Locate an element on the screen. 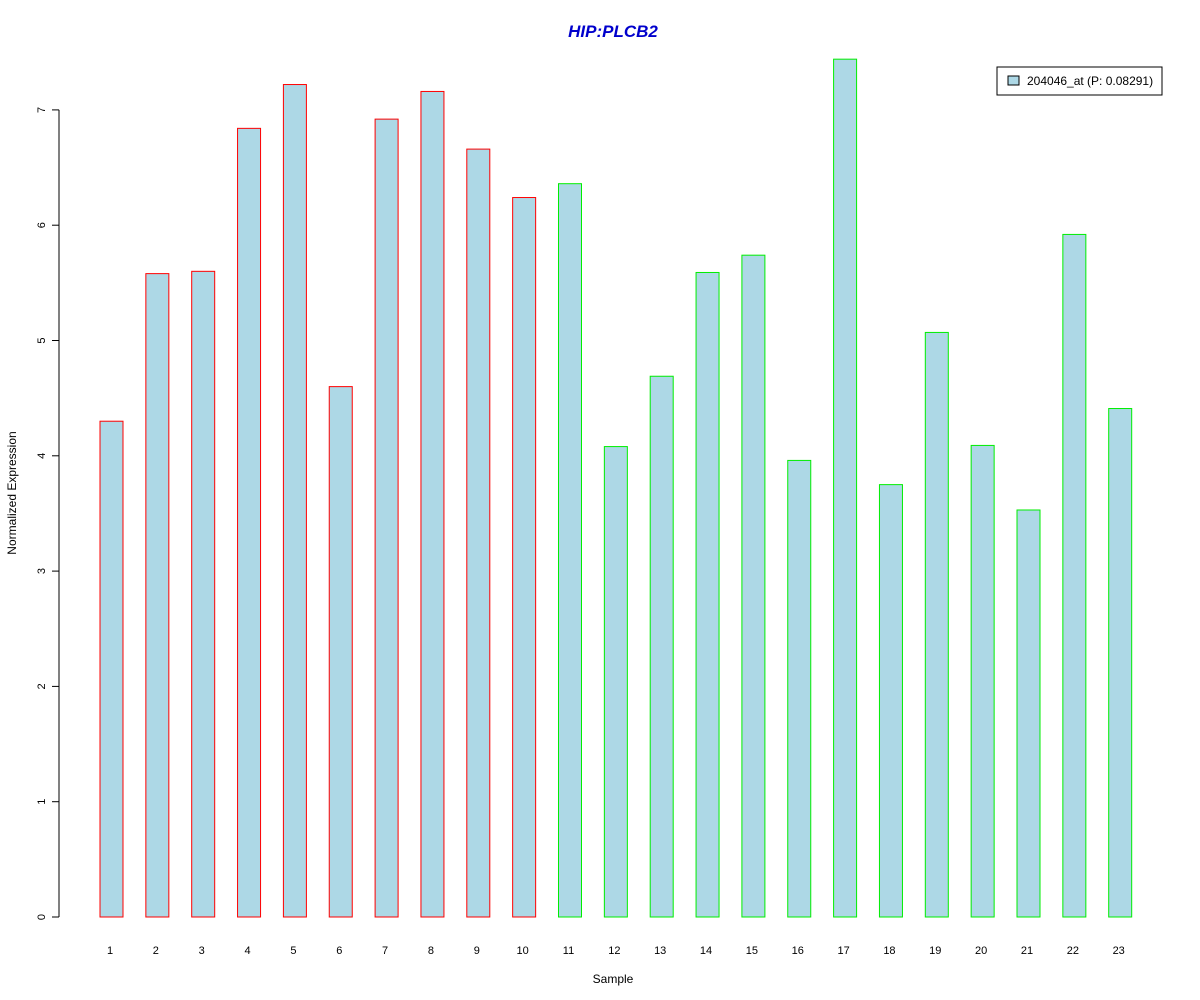 The image size is (1200, 1000). y-axis-label: Normalized Expression is located at coordinates (12, 492).